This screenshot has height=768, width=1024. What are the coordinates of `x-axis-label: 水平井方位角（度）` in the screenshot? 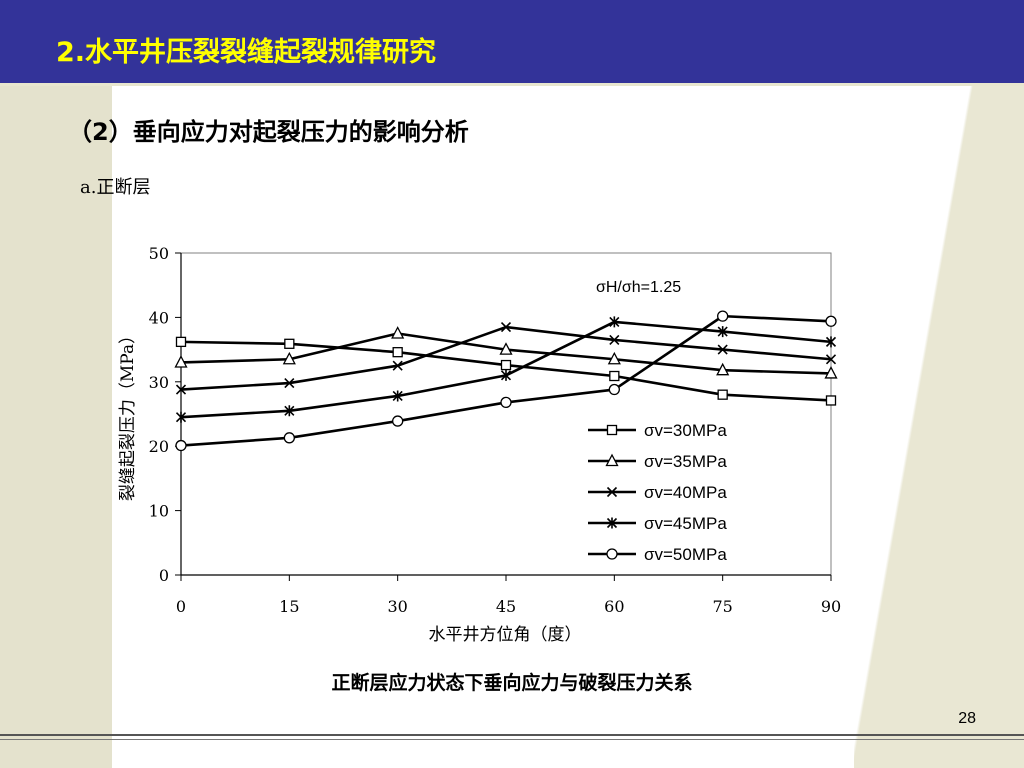 It's located at (505, 635).